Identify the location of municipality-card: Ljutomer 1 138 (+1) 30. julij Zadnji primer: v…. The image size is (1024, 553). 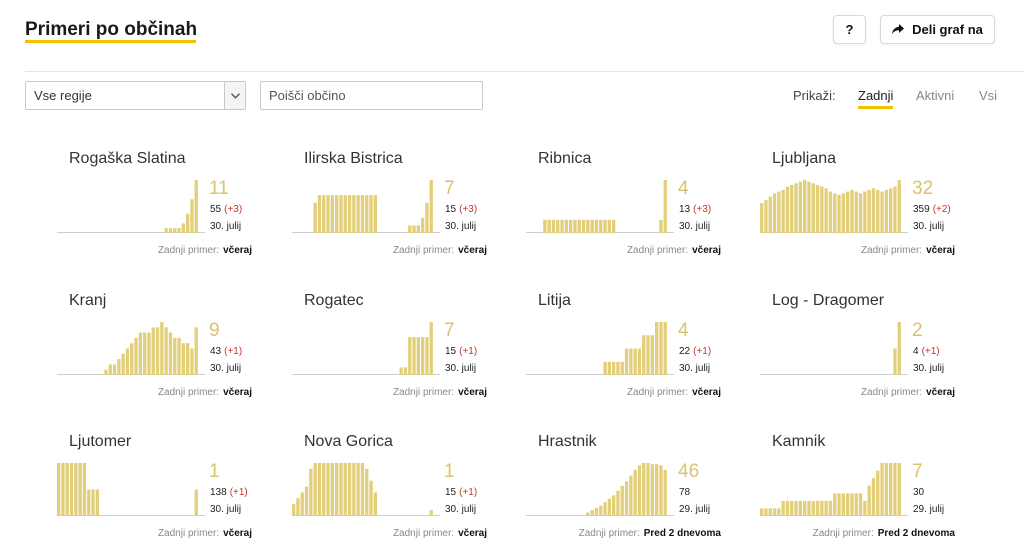
(163, 493).